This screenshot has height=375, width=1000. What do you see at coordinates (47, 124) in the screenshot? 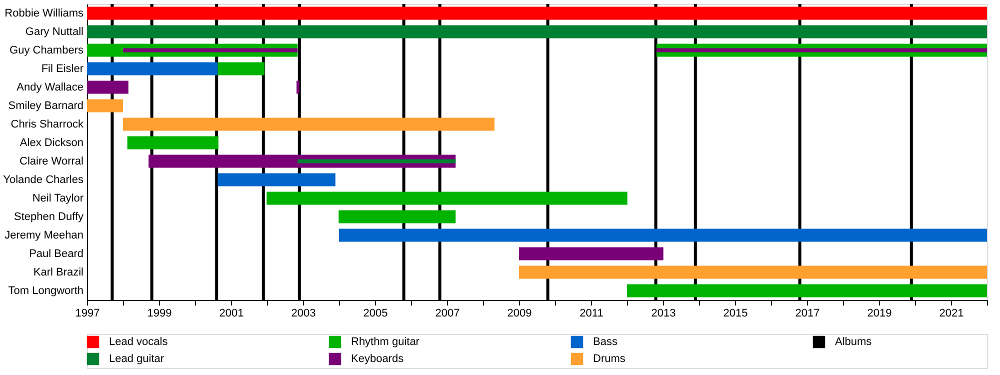
I see `y-tick-label: Chris Sharrock` at bounding box center [47, 124].